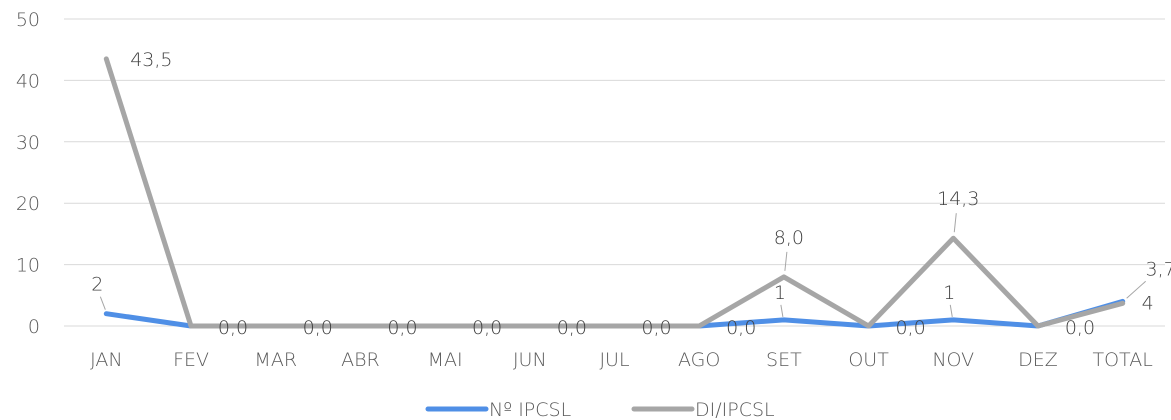 This screenshot has width=1171, height=420. Describe the element at coordinates (28, 173) in the screenshot. I see `y-axis: 0 10 20 30 40 50` at that location.